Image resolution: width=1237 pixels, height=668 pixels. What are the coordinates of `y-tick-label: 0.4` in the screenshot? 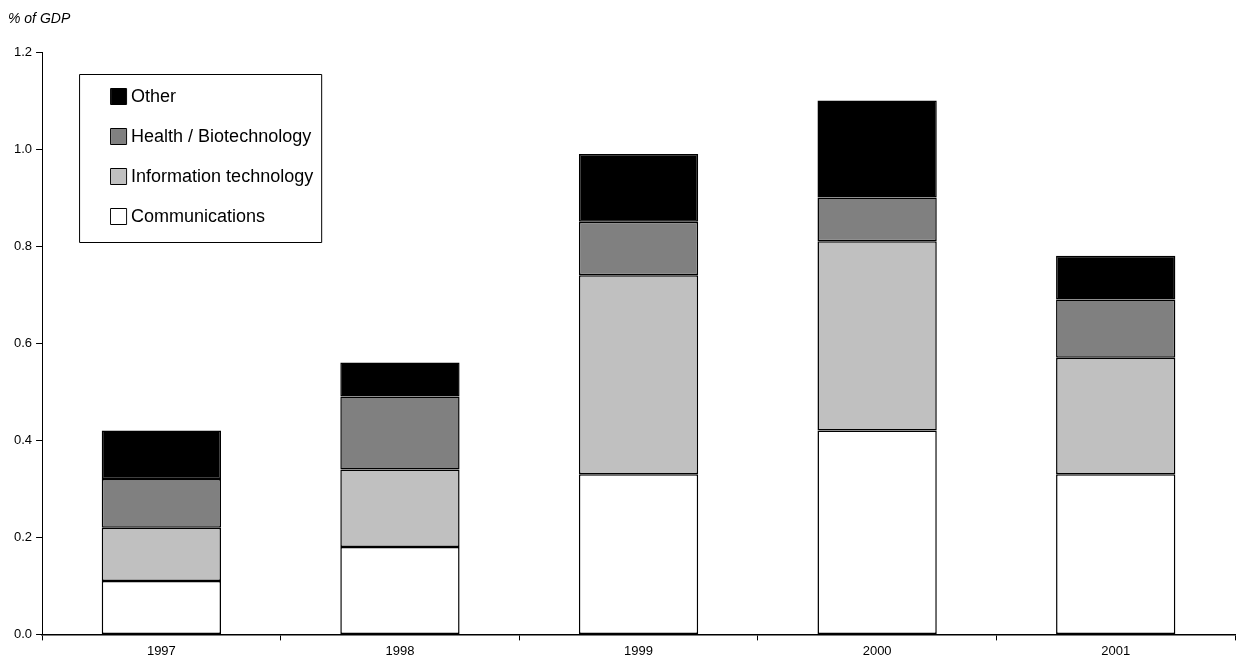 It's located at (23, 439).